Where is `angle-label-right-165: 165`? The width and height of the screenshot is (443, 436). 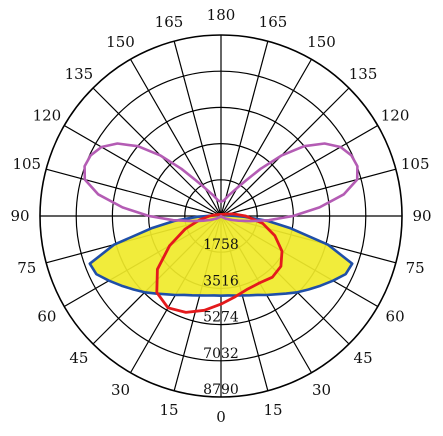
angle-label-right-165: 165 is located at coordinates (273, 22).